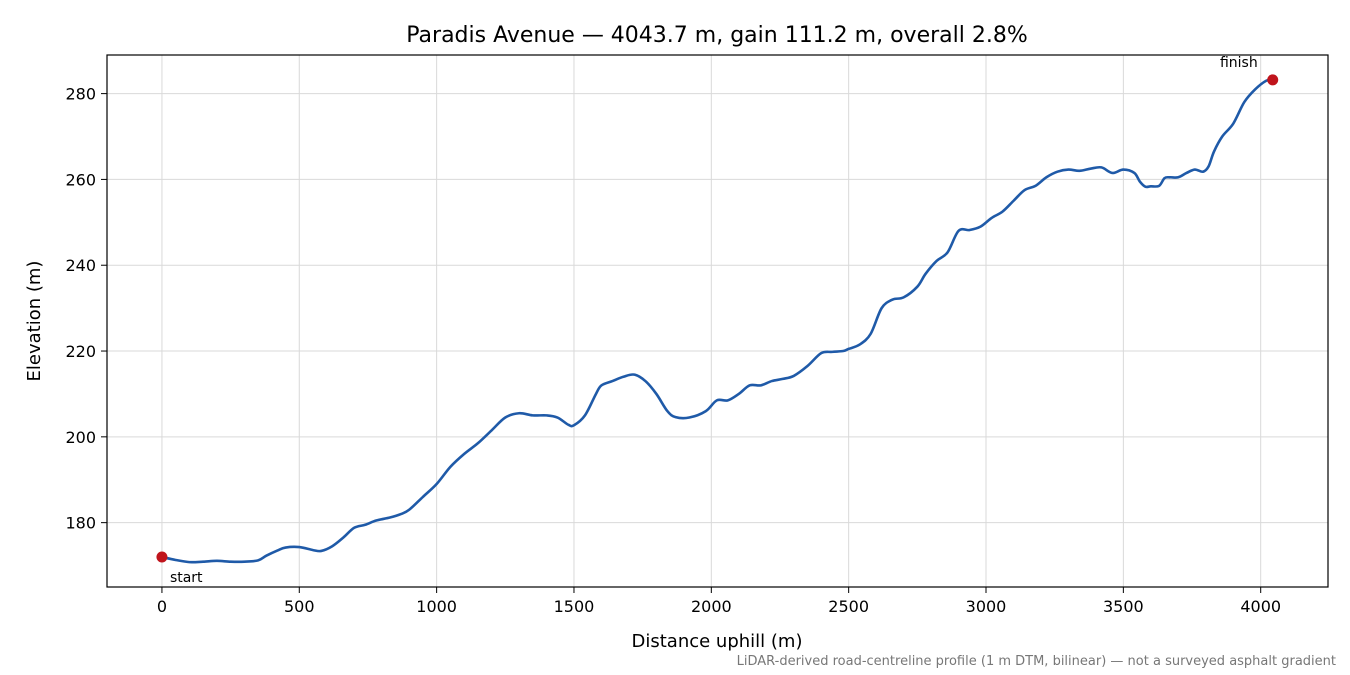  What do you see at coordinates (80, 437) in the screenshot?
I see `y-tick-label: 200` at bounding box center [80, 437].